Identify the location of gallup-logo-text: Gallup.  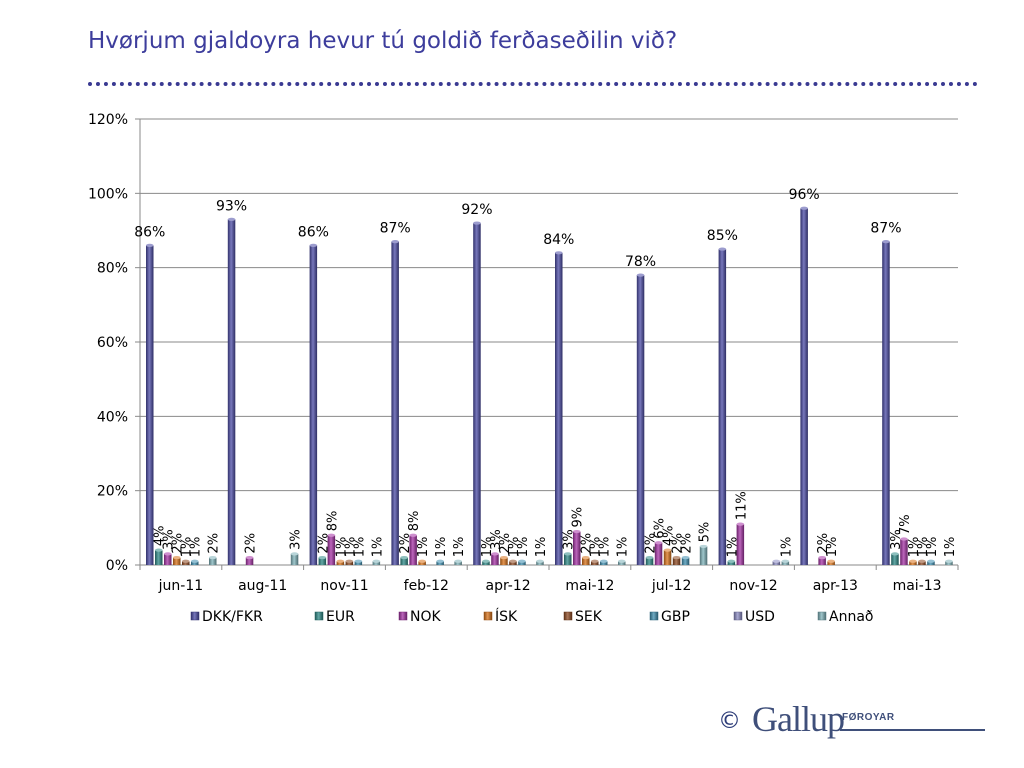
(798, 719).